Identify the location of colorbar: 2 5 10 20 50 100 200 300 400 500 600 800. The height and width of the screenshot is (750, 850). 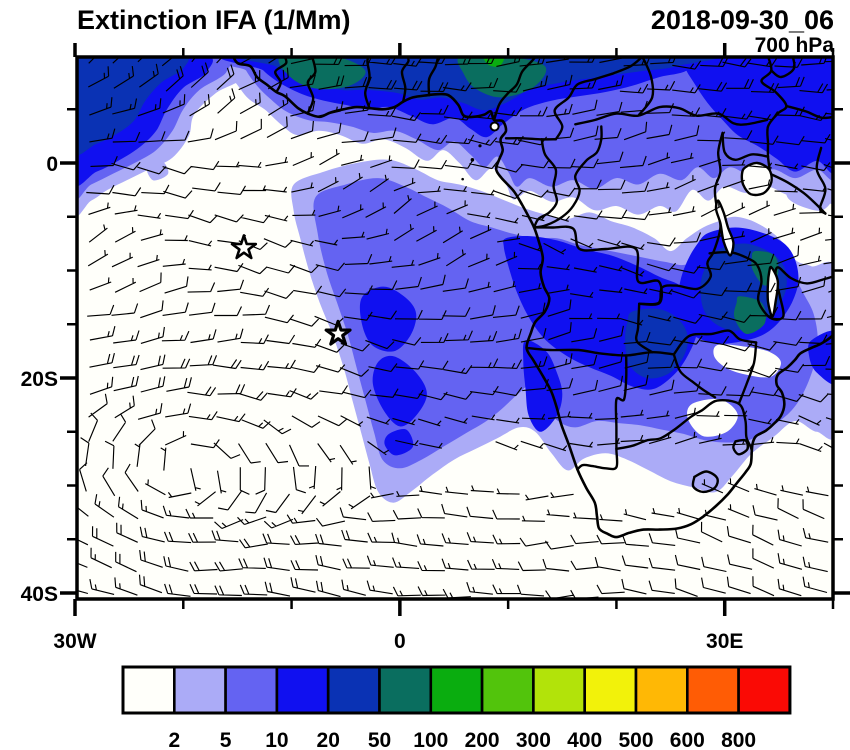
(456, 707).